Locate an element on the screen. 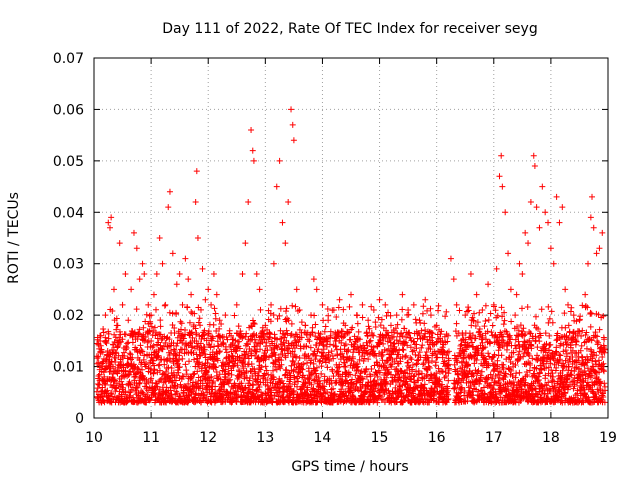 Image resolution: width=640 pixels, height=480 pixels. x-tick-label: 11 is located at coordinates (151, 438).